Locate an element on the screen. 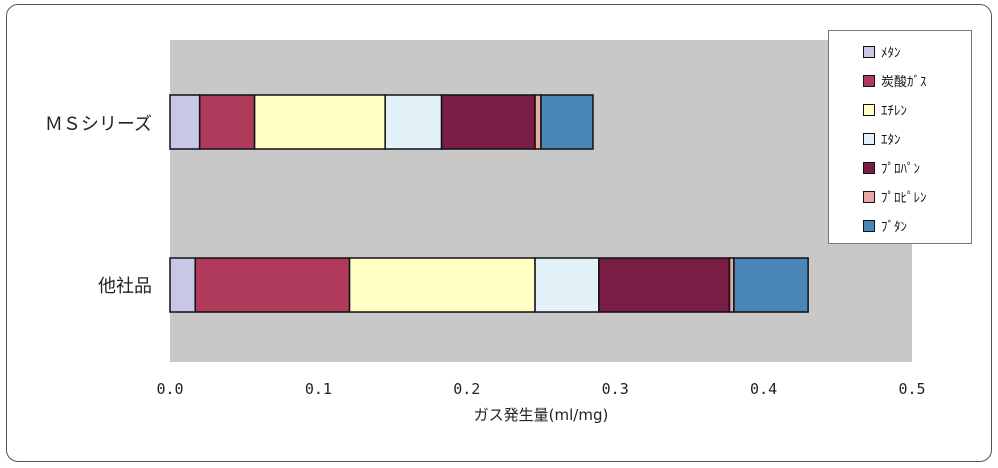 This screenshot has width=998, height=468. category-label-other-company: 他社品 is located at coordinates (125, 286).